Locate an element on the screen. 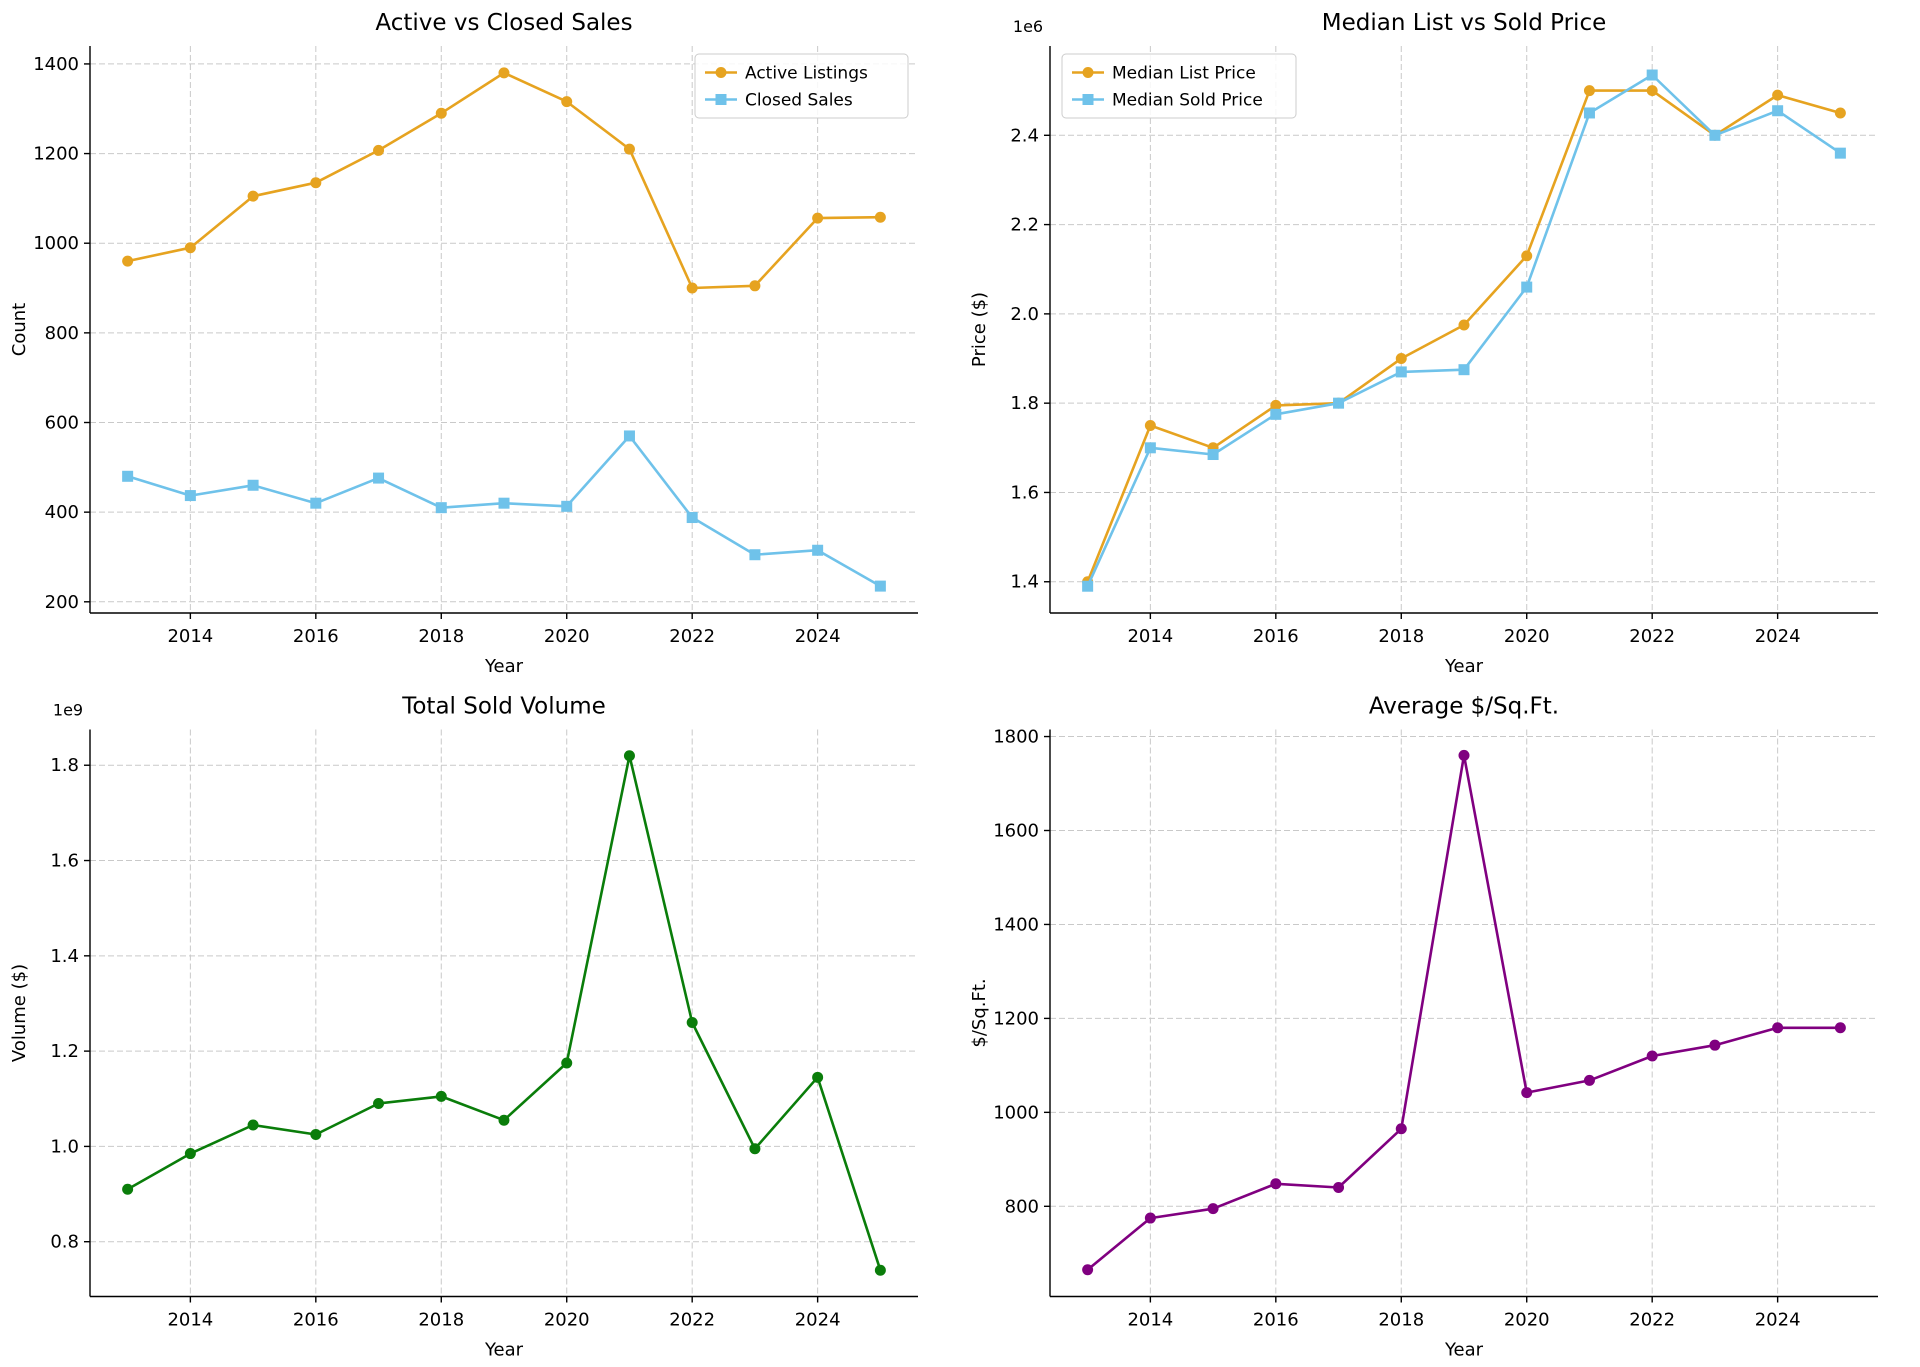 The height and width of the screenshot is (1367, 1920). y-tick-label: 600 is located at coordinates (62, 423).